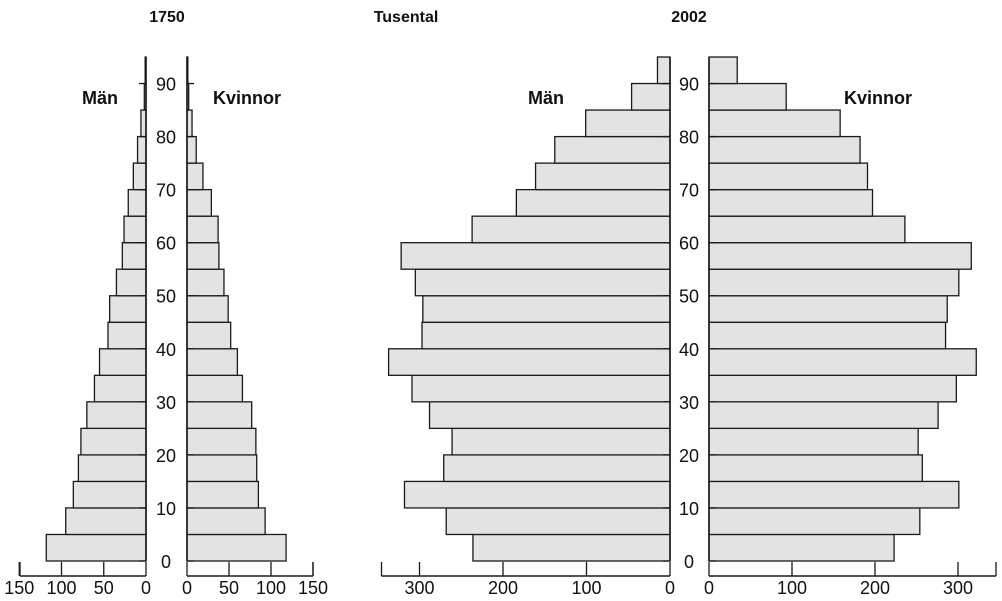  What do you see at coordinates (546, 98) in the screenshot?
I see `left-side-label-2002: Män` at bounding box center [546, 98].